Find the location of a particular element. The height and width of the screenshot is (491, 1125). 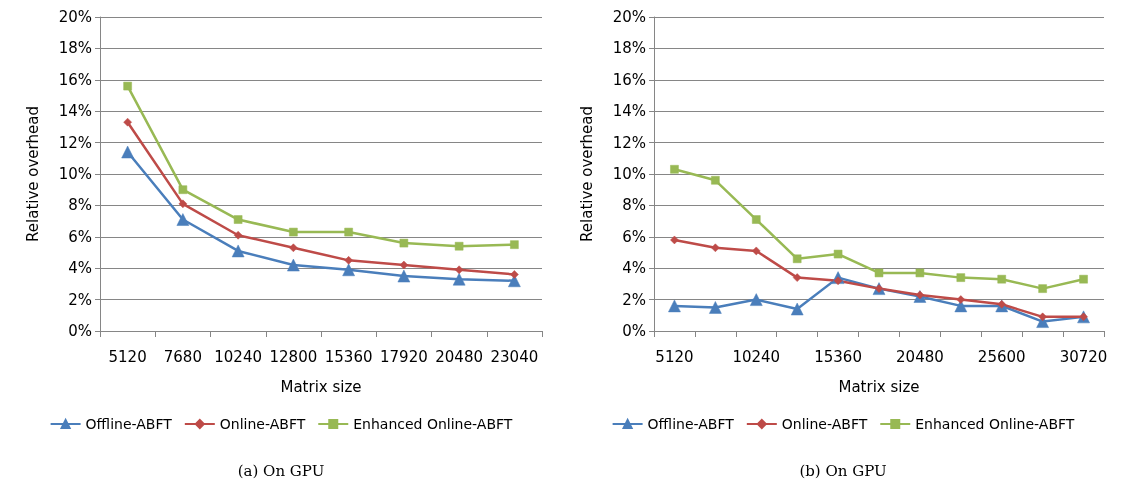

text: (a) On GPU is located at coordinates (281, 470).